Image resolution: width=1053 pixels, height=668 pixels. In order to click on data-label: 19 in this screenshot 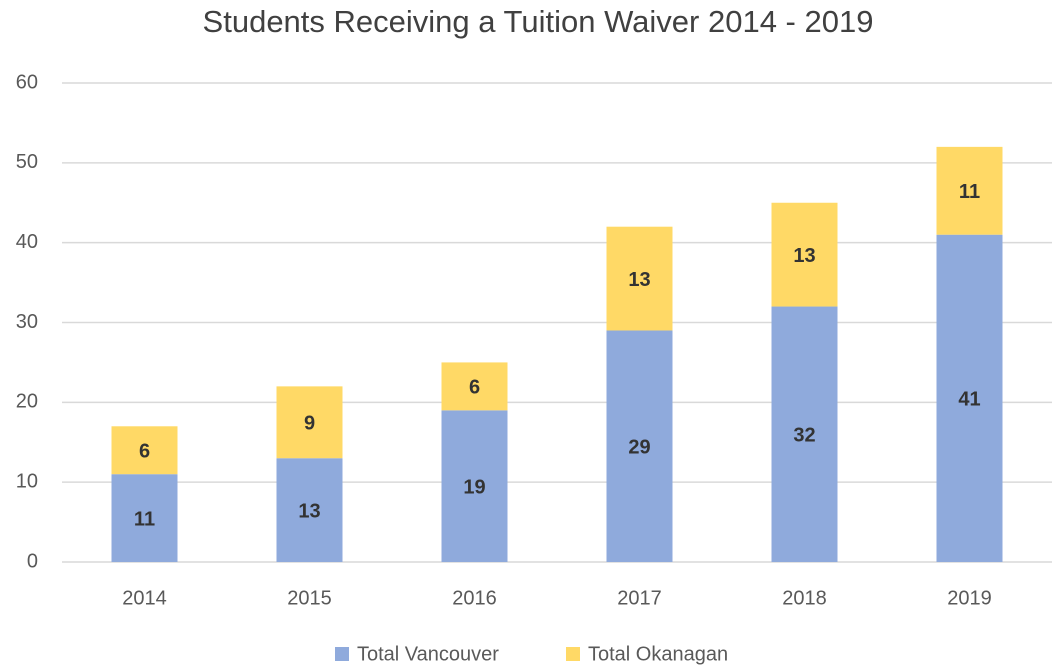, I will do `click(474, 487)`.